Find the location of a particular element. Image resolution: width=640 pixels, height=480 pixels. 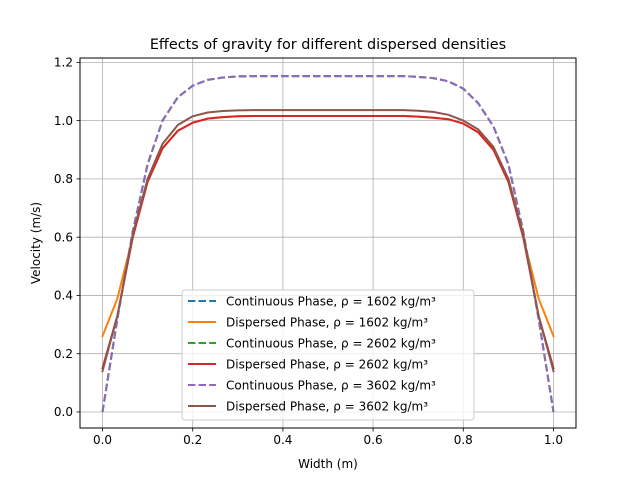

legend-entry-label: Continuous Phase, ρ = 1602 kg/m³ is located at coordinates (331, 301).